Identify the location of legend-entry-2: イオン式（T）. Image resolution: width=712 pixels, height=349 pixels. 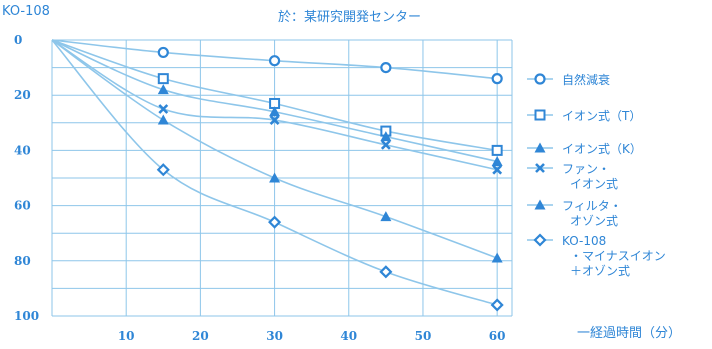
(584, 116).